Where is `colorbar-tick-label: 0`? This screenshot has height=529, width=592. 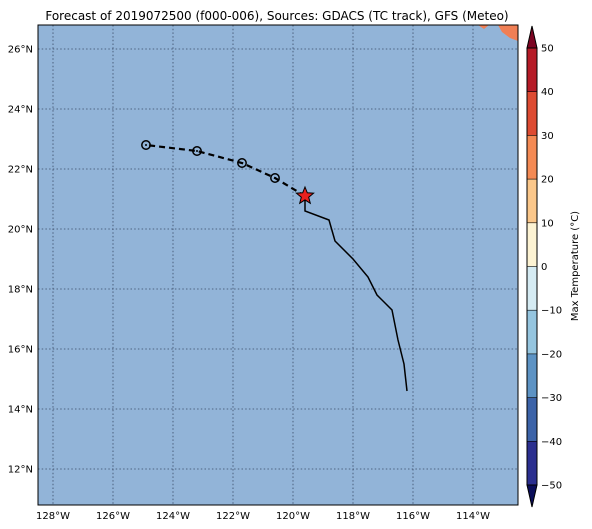 colorbar-tick-label: 0 is located at coordinates (544, 267).